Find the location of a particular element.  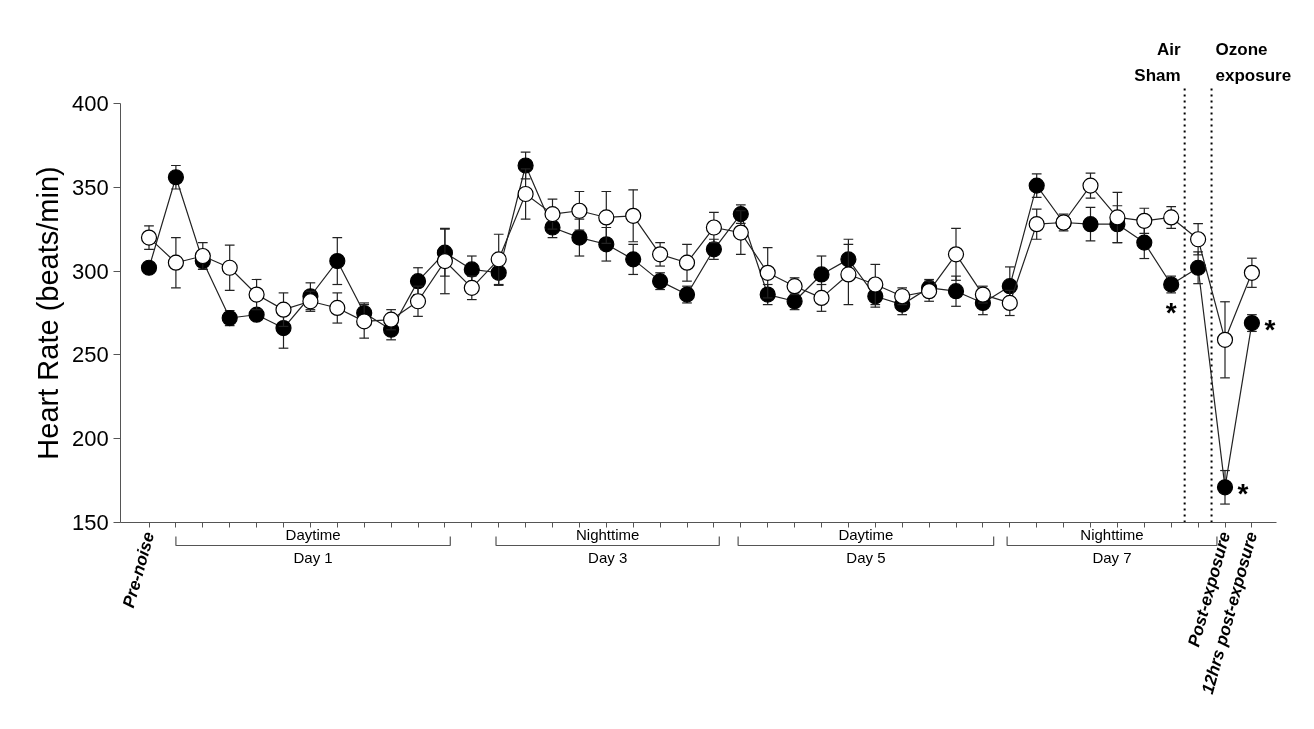

text: Nighttime Day 7 is located at coordinates (1112, 545).